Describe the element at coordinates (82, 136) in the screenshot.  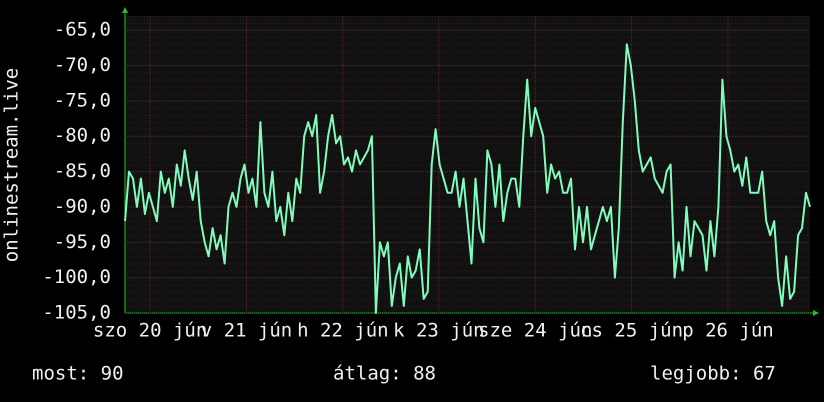
I see `y-tick-label: -80,0` at that location.